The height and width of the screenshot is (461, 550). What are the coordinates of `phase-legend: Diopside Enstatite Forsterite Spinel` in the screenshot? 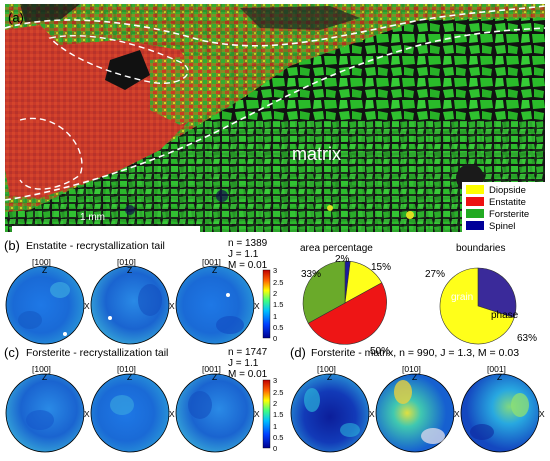 It's located at (504, 207).